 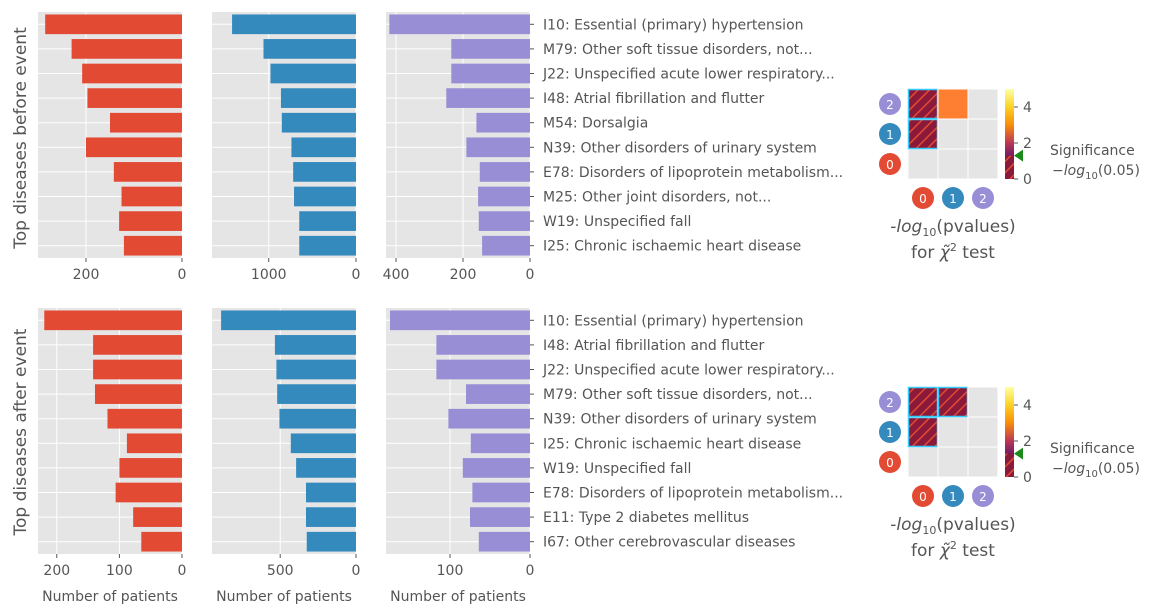 What do you see at coordinates (1018, 155) in the screenshot?
I see `threshold-marker` at bounding box center [1018, 155].